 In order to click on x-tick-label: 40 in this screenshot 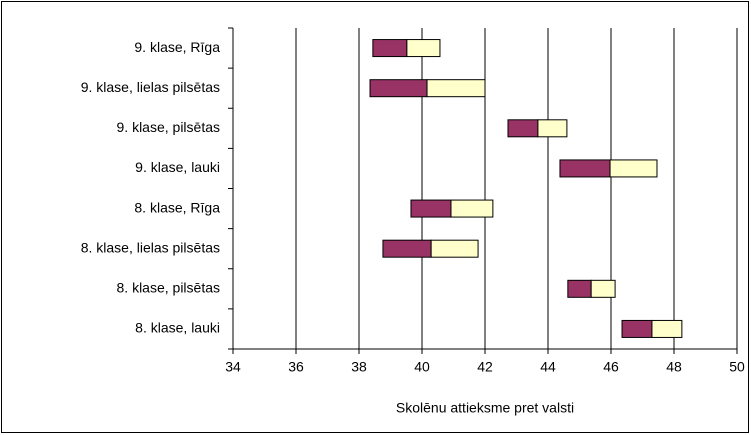, I will do `click(422, 367)`.